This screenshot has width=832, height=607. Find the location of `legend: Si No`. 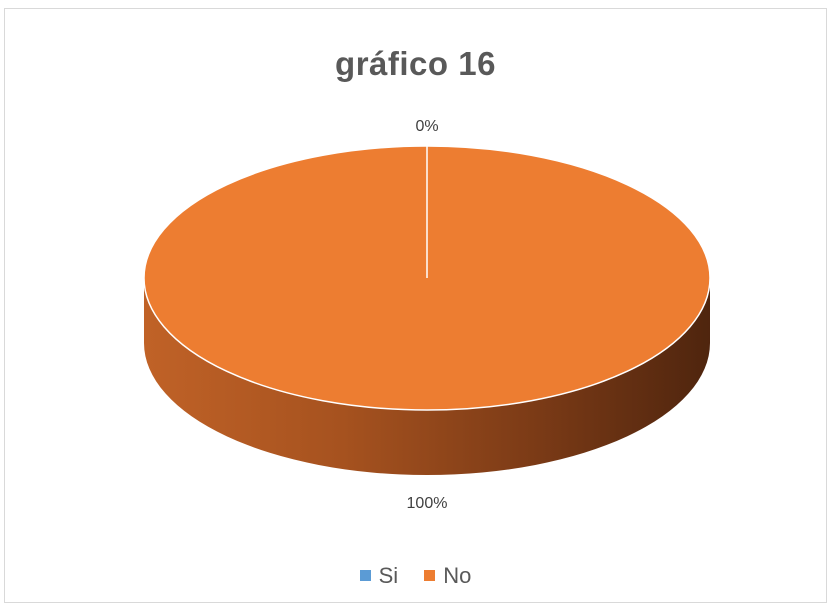

legend: Si No is located at coordinates (415, 575).